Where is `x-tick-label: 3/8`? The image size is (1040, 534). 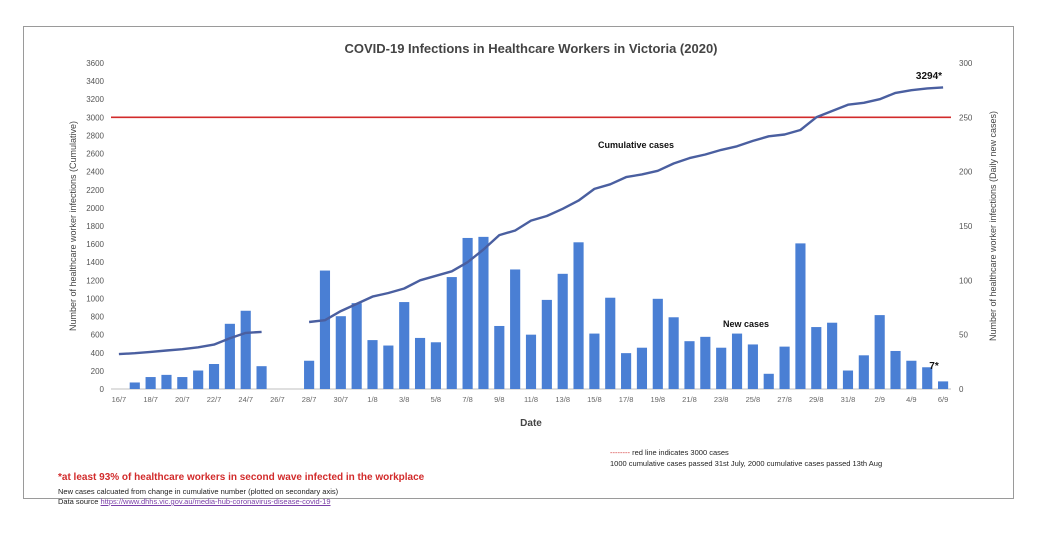
x-tick-label: 3/8 is located at coordinates (404, 399).